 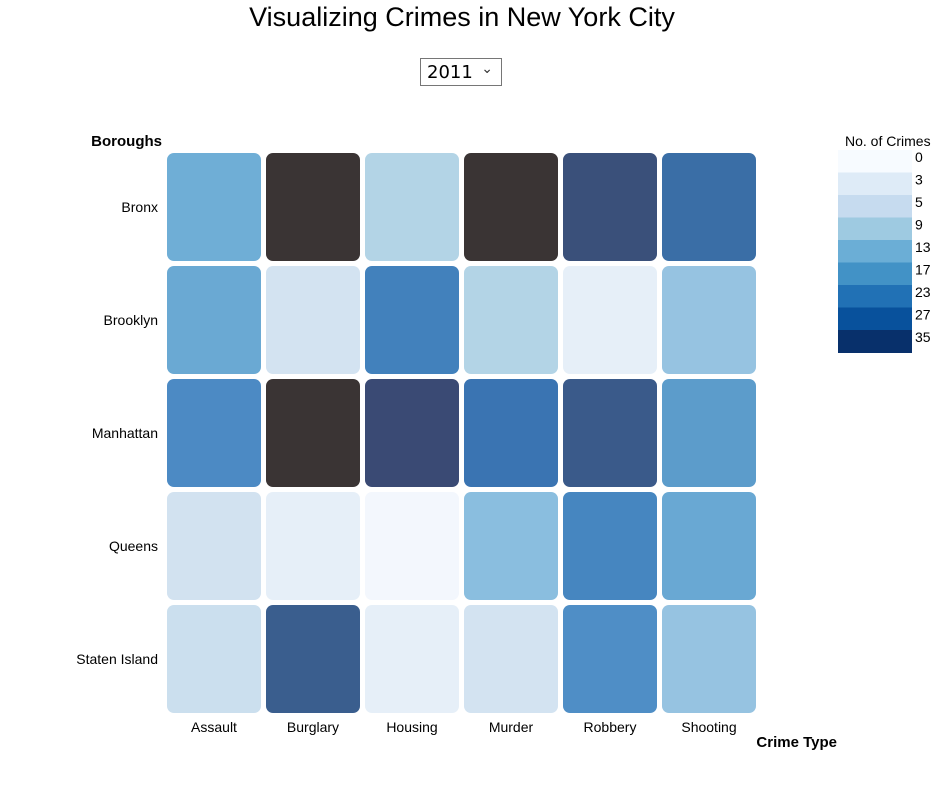 What do you see at coordinates (919, 202) in the screenshot?
I see `legend-tick-label: 5` at bounding box center [919, 202].